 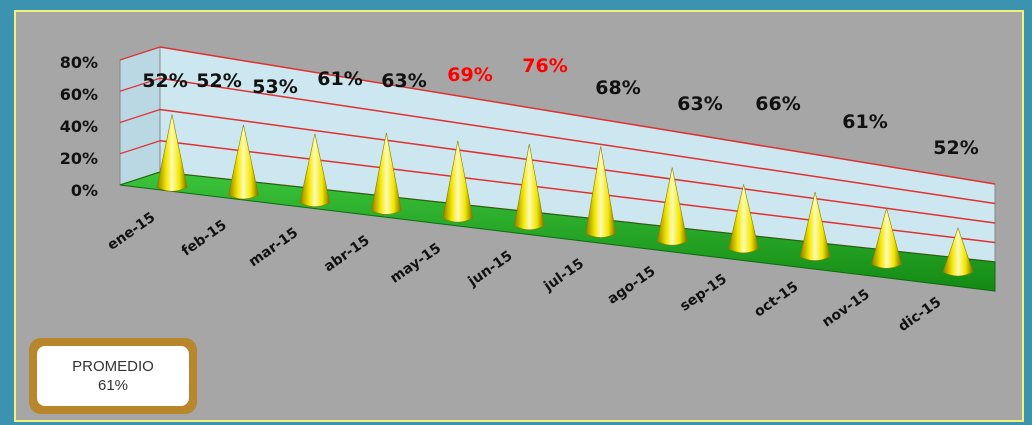 I want to click on x-tick-label: jun-15, so click(x=490, y=269).